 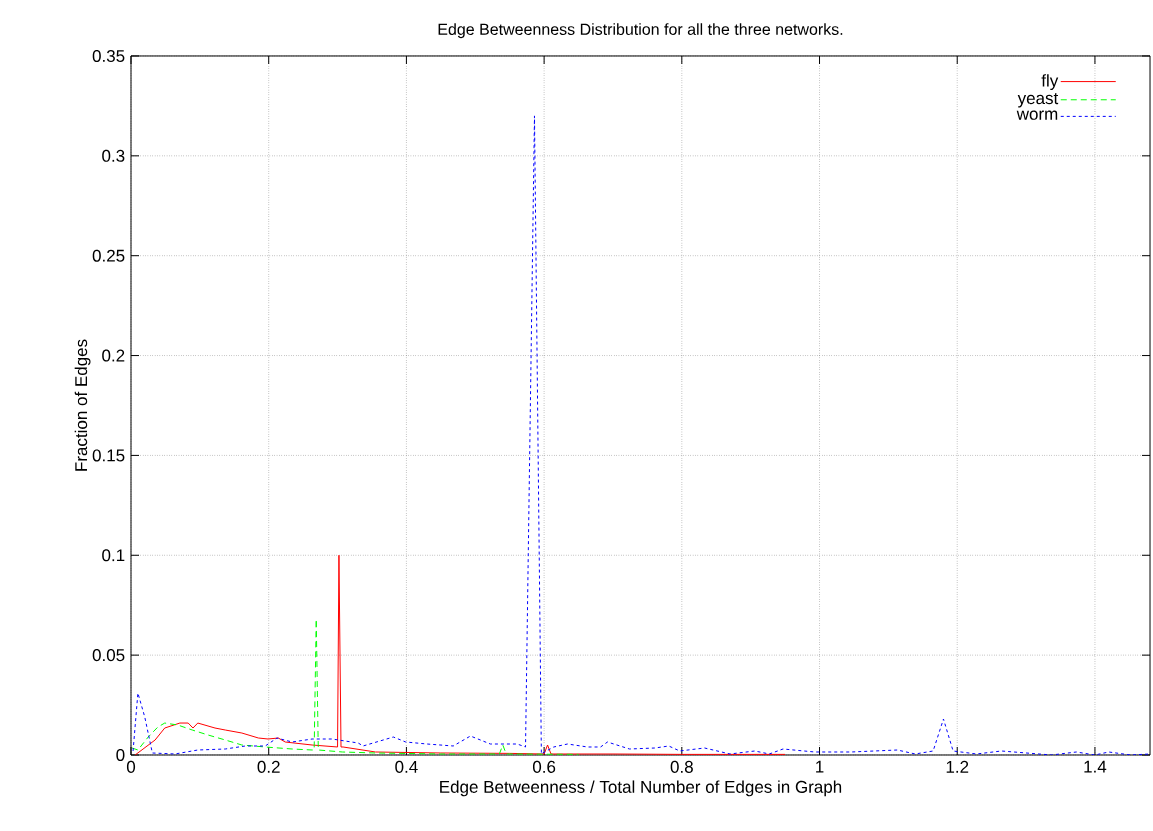 I want to click on chart-title: Edge Betweenness Distribution for all the three networks., so click(x=640, y=31).